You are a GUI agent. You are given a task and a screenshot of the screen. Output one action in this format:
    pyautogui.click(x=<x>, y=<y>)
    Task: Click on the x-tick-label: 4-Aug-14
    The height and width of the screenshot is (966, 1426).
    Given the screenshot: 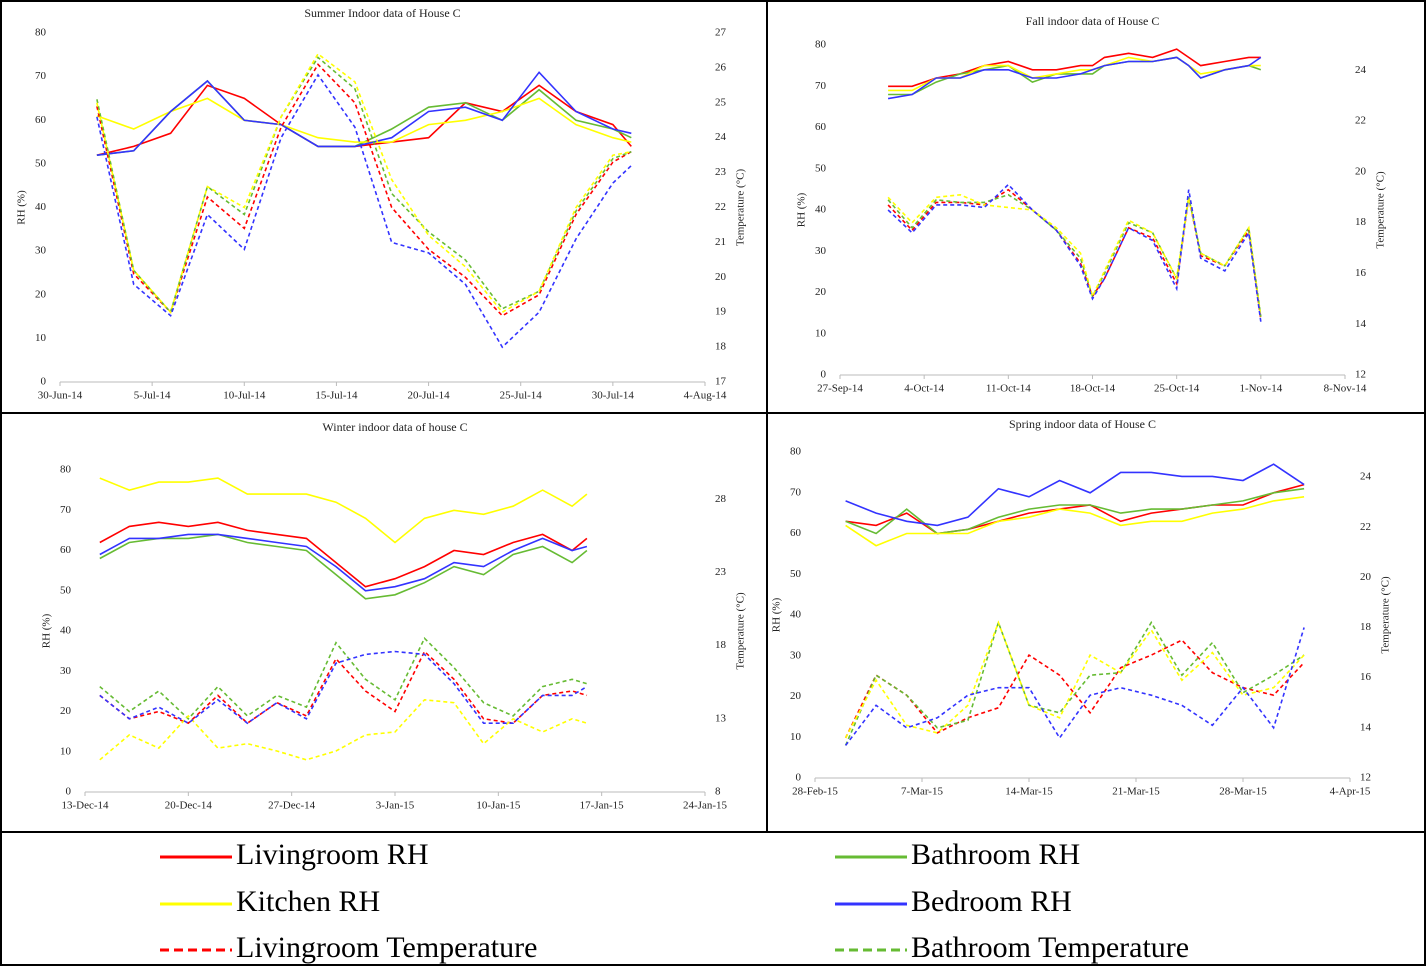 What is the action you would take?
    pyautogui.click(x=705, y=396)
    